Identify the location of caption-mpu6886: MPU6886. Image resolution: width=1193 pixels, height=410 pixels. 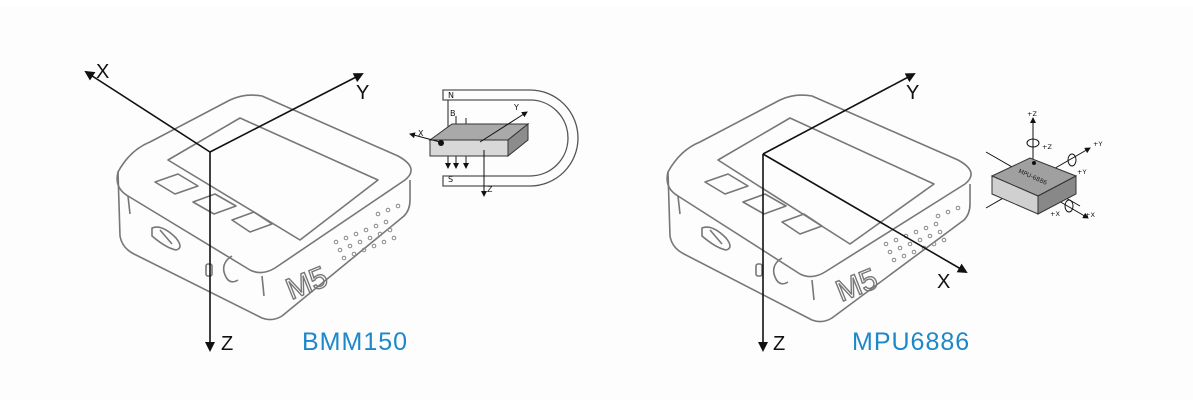
(911, 342).